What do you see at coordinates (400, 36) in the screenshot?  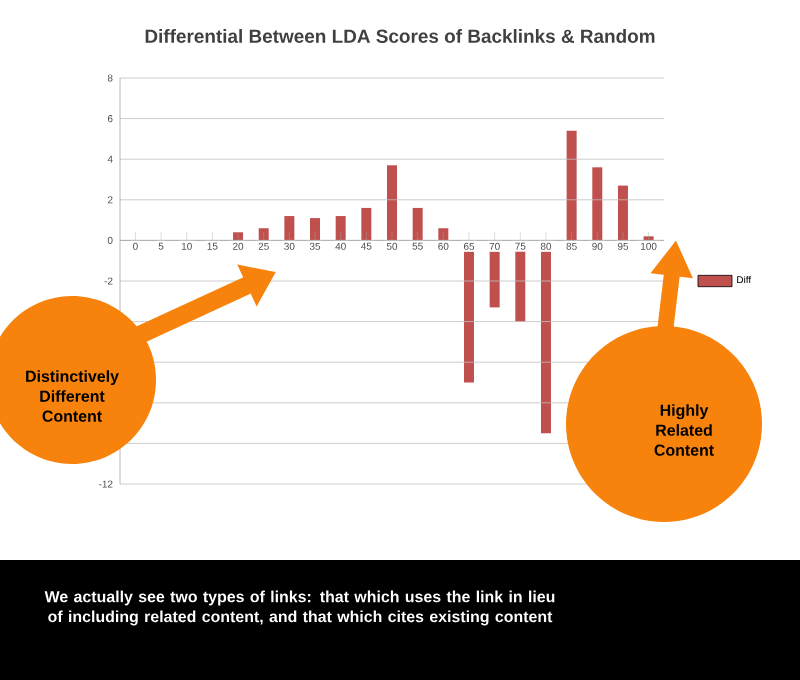 I see `chart-title: Differential Between LDA Scores of Backlinks & Random` at bounding box center [400, 36].